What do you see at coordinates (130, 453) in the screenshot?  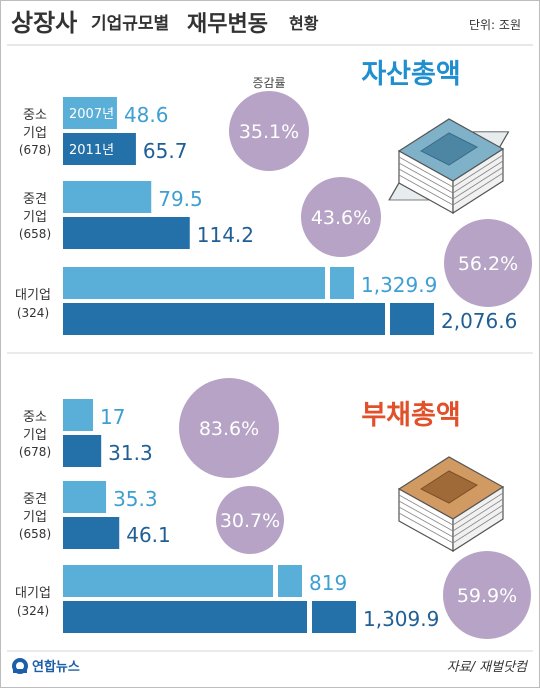 I see `bar-value-label: 31.3` at bounding box center [130, 453].